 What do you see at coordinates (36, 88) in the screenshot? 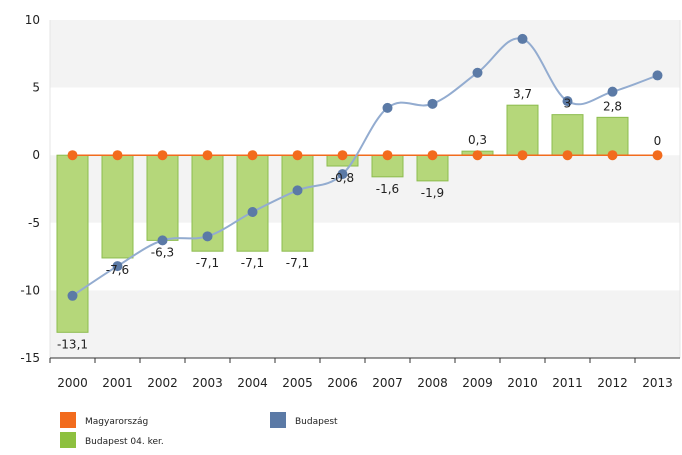
I see `y-tick-label: 5` at bounding box center [36, 88].